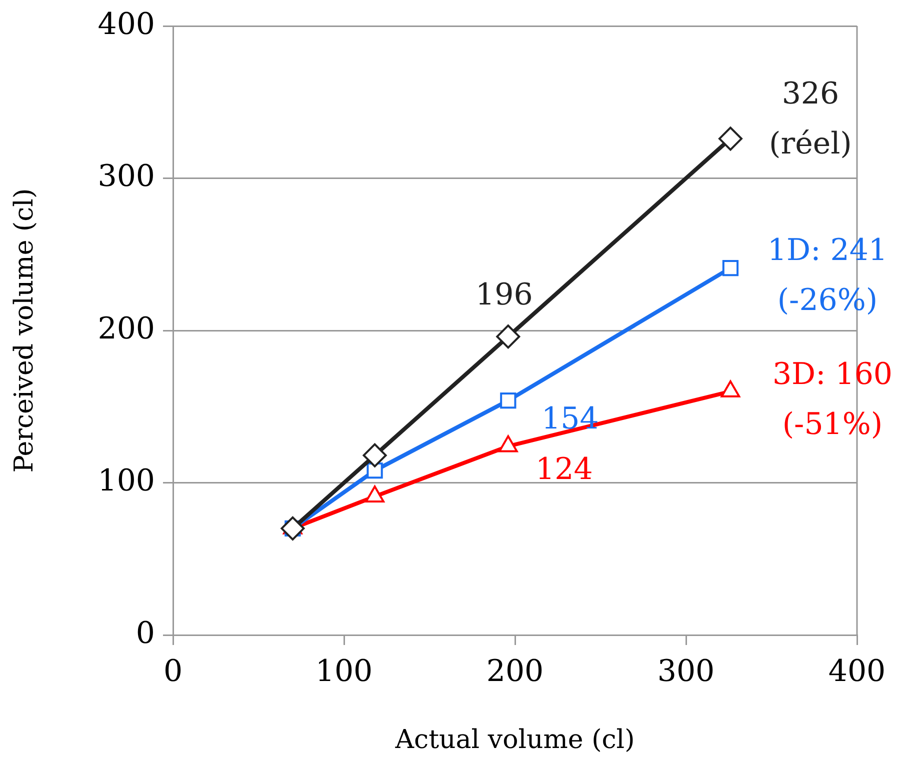 The width and height of the screenshot is (921, 761). Describe the element at coordinates (686, 671) in the screenshot. I see `x-tick-label: 300` at that location.